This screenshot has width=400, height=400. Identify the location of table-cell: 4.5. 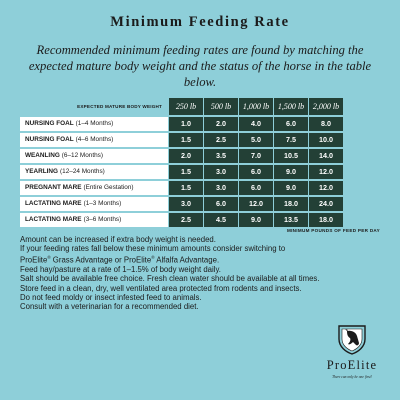
(221, 219).